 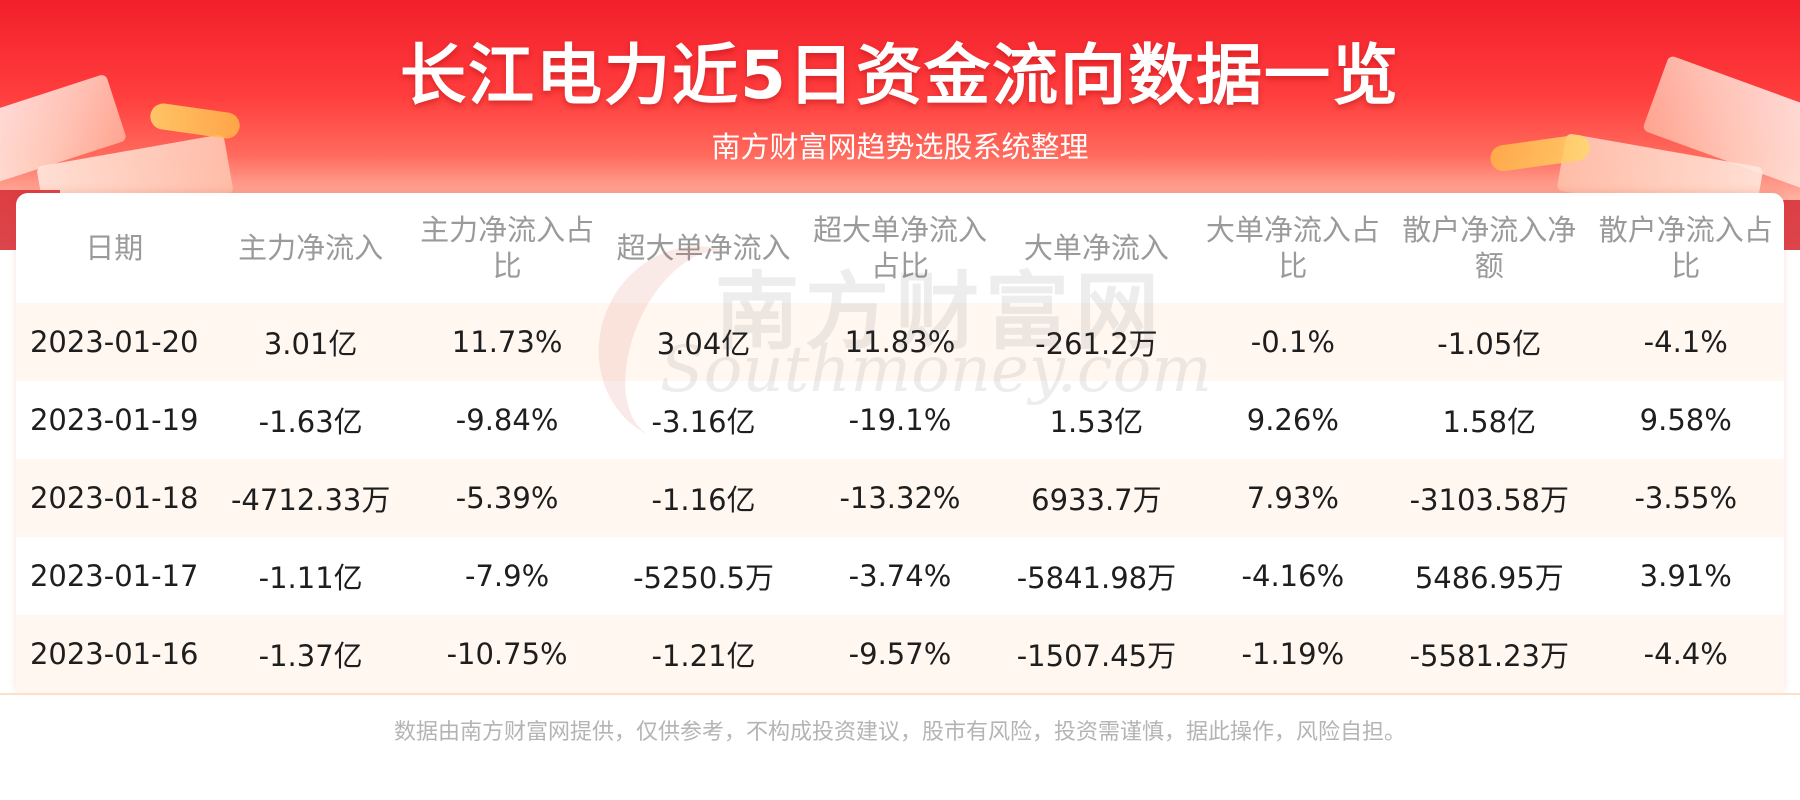 I want to click on value-cell: -1.63亿, so click(x=310, y=420).